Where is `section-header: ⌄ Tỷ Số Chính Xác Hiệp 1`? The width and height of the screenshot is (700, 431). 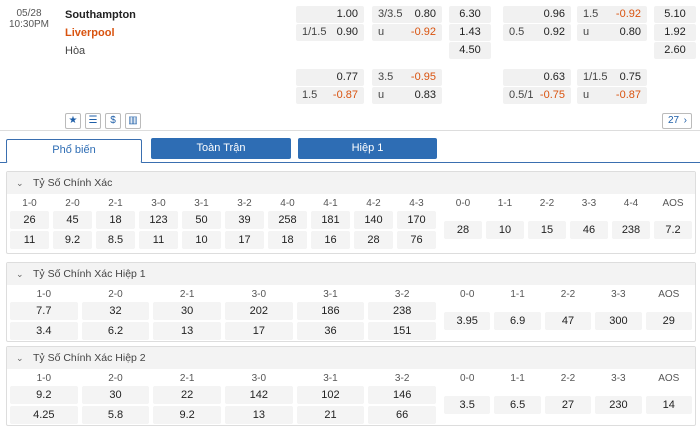
section-header: ⌄ Tỷ Số Chính Xác Hiệp 1 is located at coordinates (351, 274).